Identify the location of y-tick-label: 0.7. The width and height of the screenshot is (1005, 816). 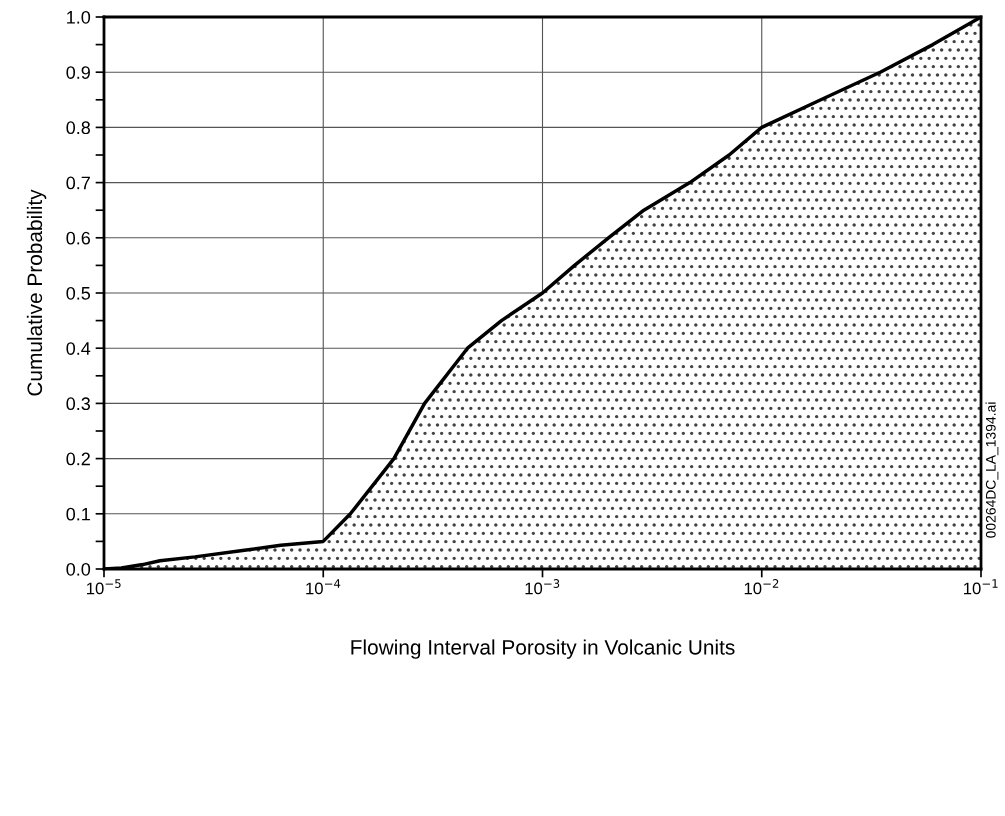
(78, 183).